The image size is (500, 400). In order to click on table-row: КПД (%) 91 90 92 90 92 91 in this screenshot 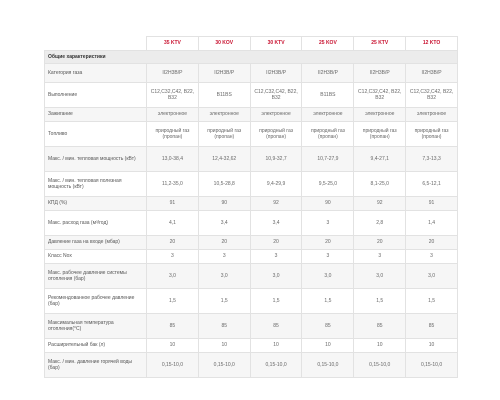, I will do `click(251, 203)`.